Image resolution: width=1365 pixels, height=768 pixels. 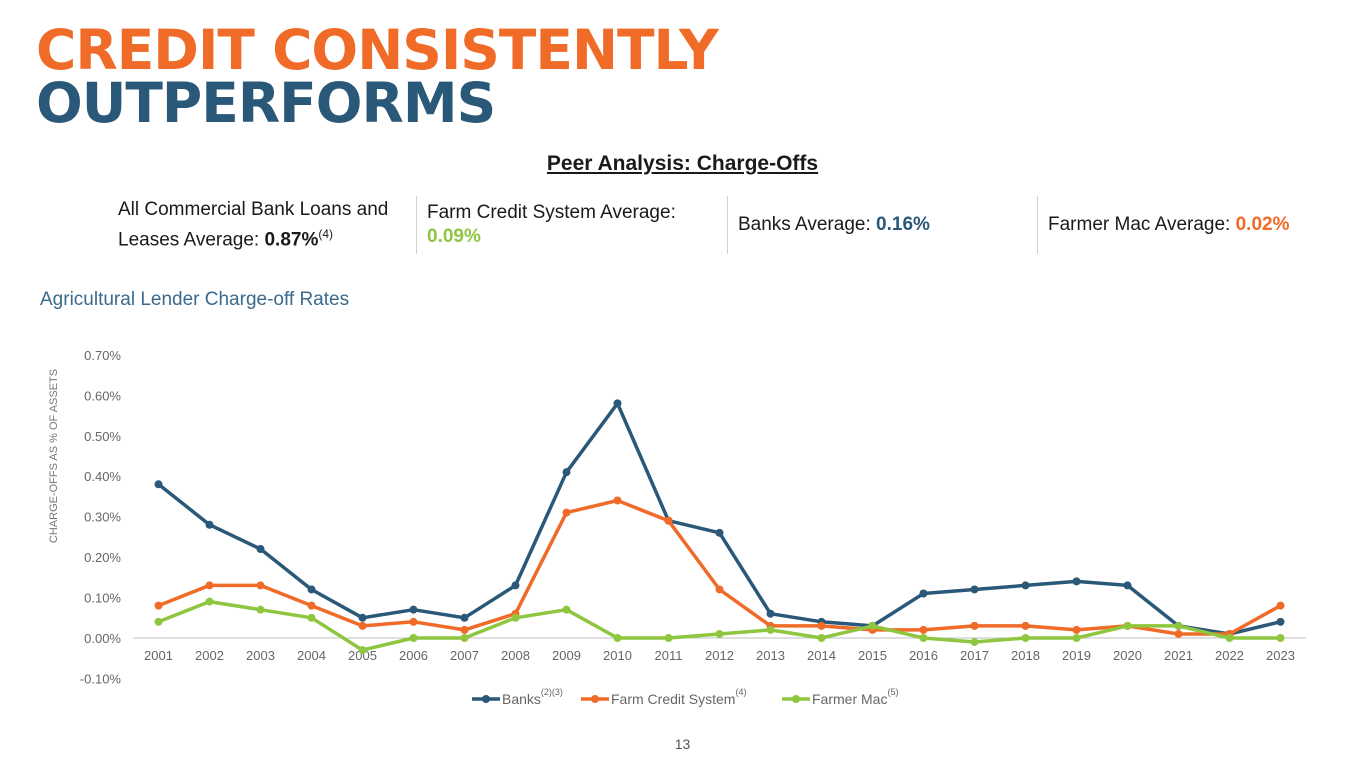 I want to click on title-line-1: CREDIT CONSISTENTLY, so click(x=377, y=50).